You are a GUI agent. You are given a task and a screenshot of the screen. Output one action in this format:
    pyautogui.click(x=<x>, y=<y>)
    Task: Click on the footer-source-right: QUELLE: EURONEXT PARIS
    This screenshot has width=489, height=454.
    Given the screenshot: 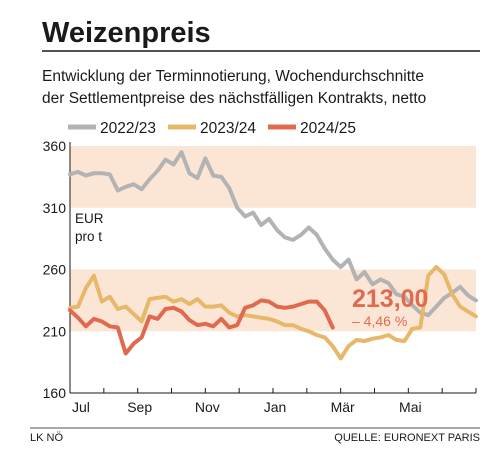 What is the action you would take?
    pyautogui.click(x=407, y=438)
    